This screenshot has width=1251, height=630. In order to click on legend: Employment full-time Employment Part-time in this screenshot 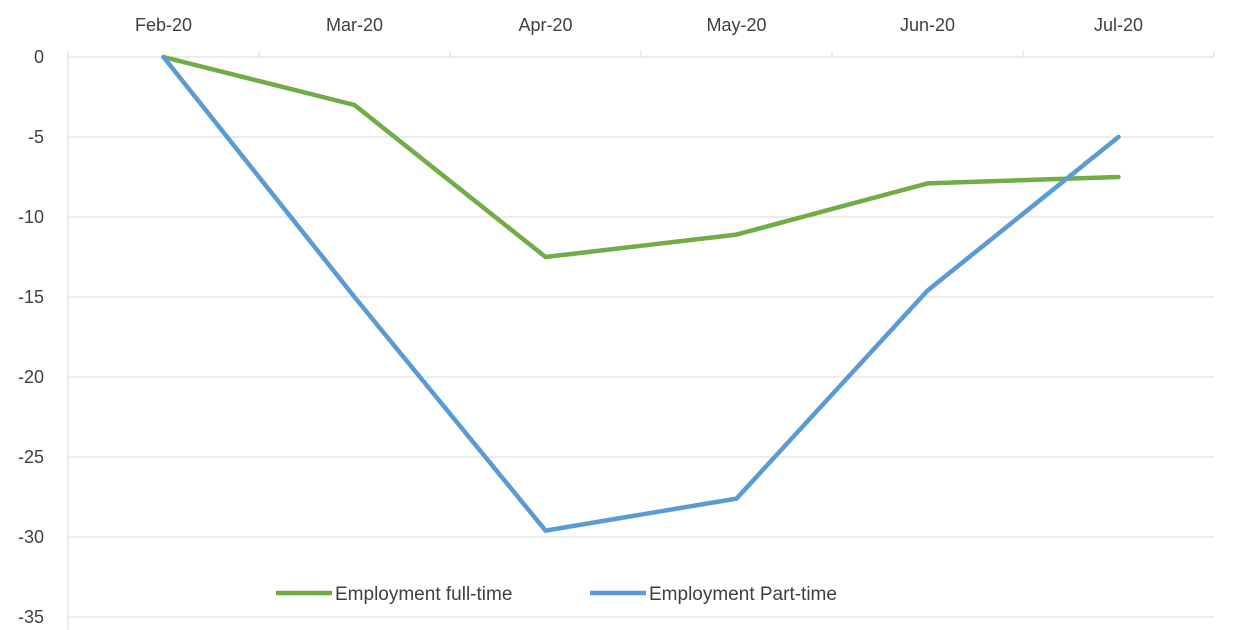, I will do `click(556, 594)`.